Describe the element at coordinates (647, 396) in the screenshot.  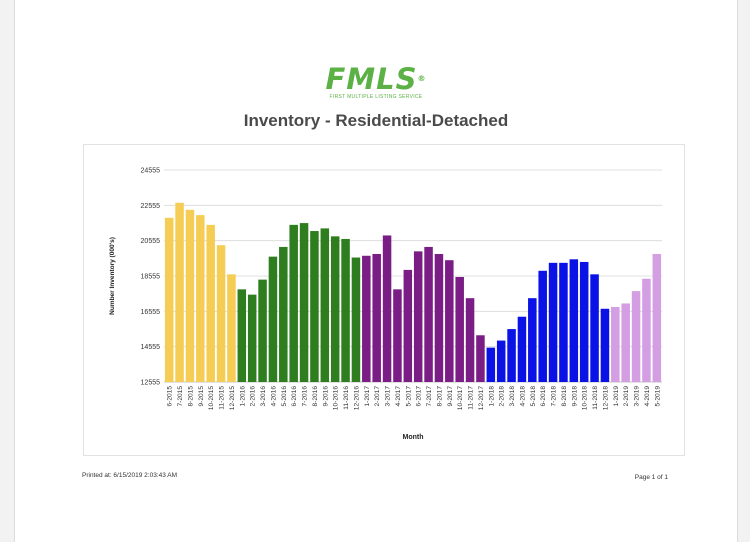
I see `x-tick-label: 4-2019` at that location.